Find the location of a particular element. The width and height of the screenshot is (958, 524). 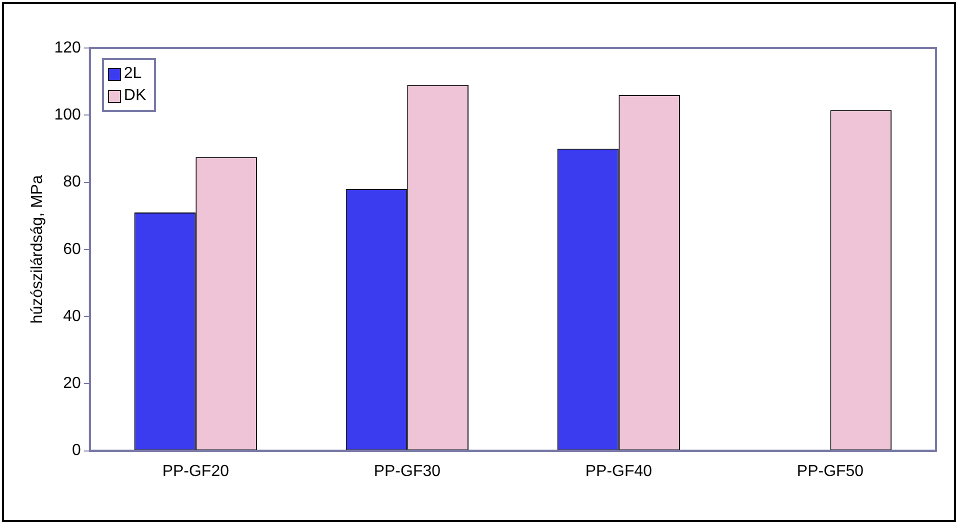

y-tick-label: 0 is located at coordinates (76, 451).